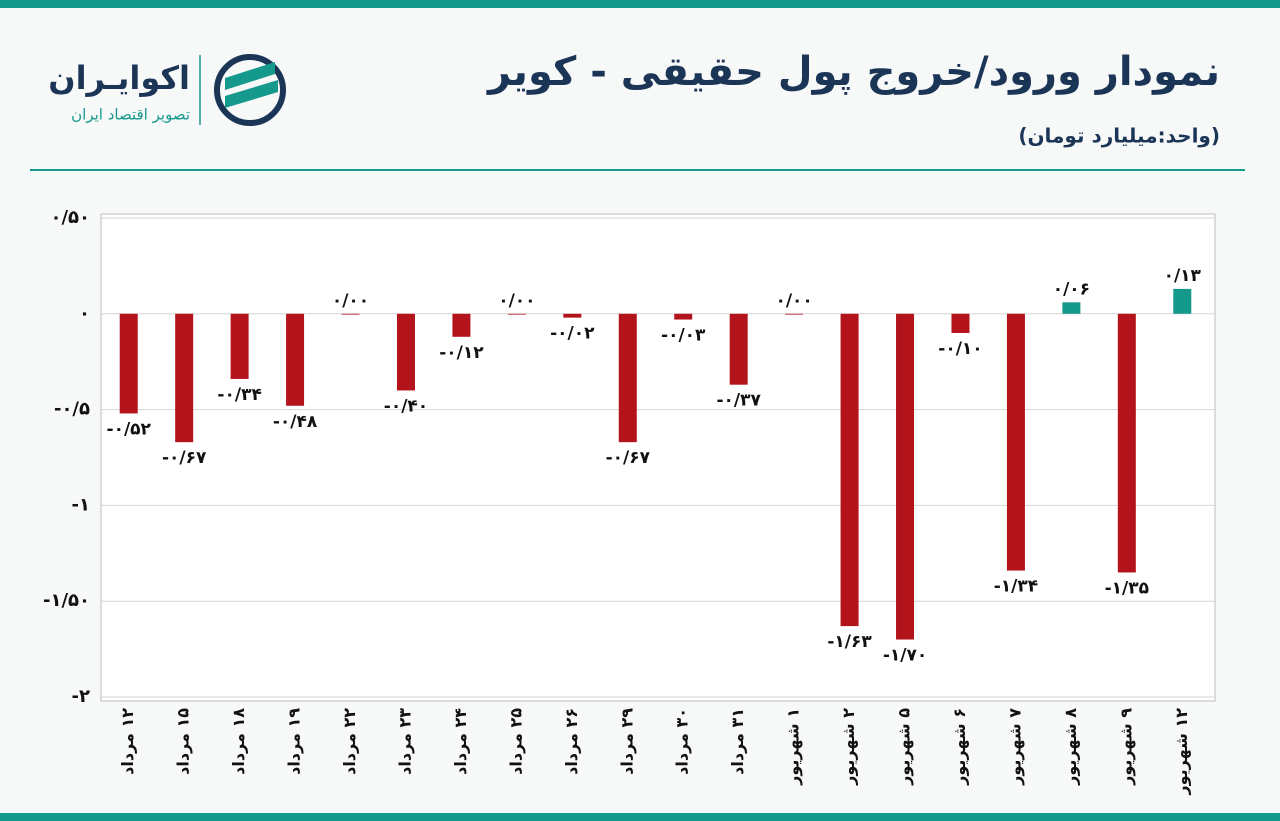 The width and height of the screenshot is (1280, 821). Describe the element at coordinates (905, 656) in the screenshot. I see `value-label: -۱/۷۰` at that location.